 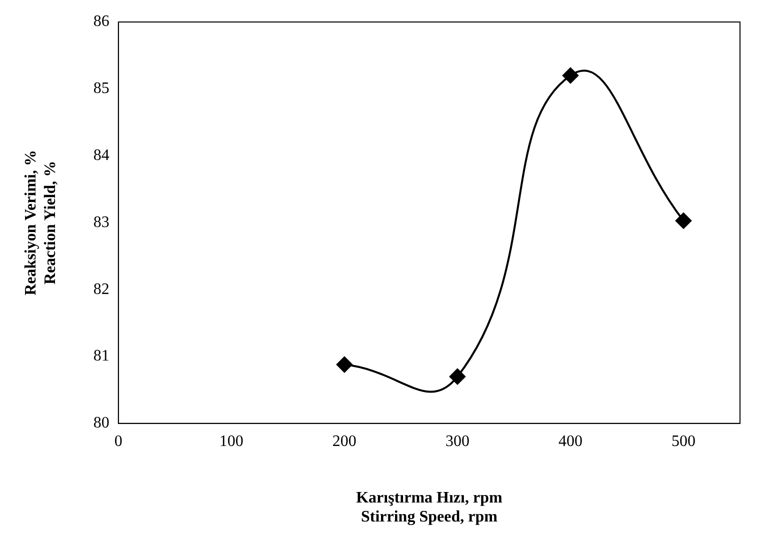 What do you see at coordinates (429, 507) in the screenshot?
I see `x-axis-title: Karıştırma Hızı, rpm Stirring Speed, rpm` at bounding box center [429, 507].